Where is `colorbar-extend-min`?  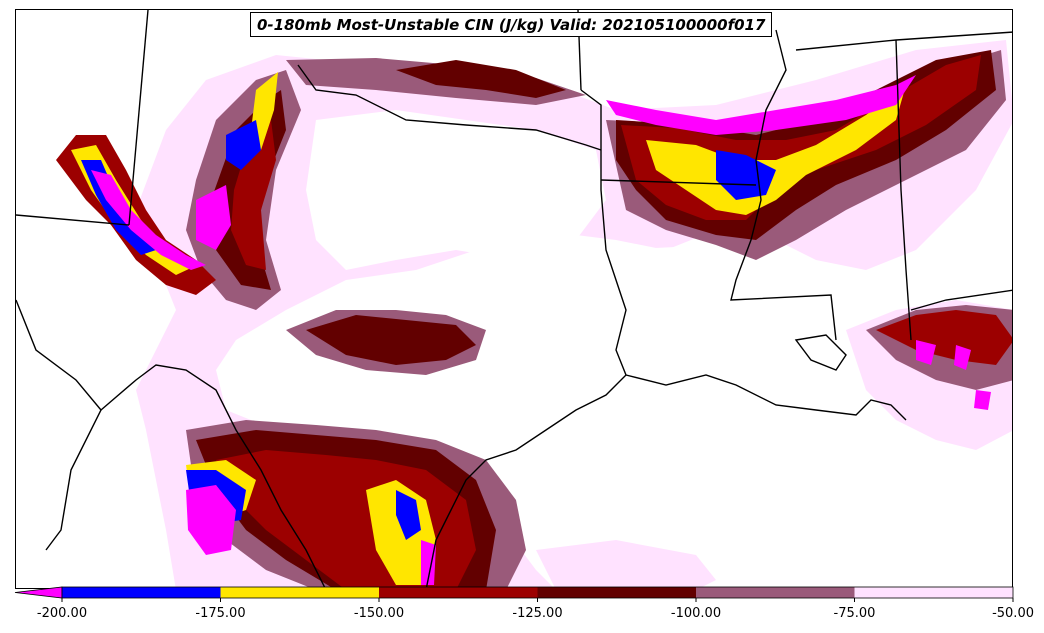 colorbar-extend-min is located at coordinates (38, 592).